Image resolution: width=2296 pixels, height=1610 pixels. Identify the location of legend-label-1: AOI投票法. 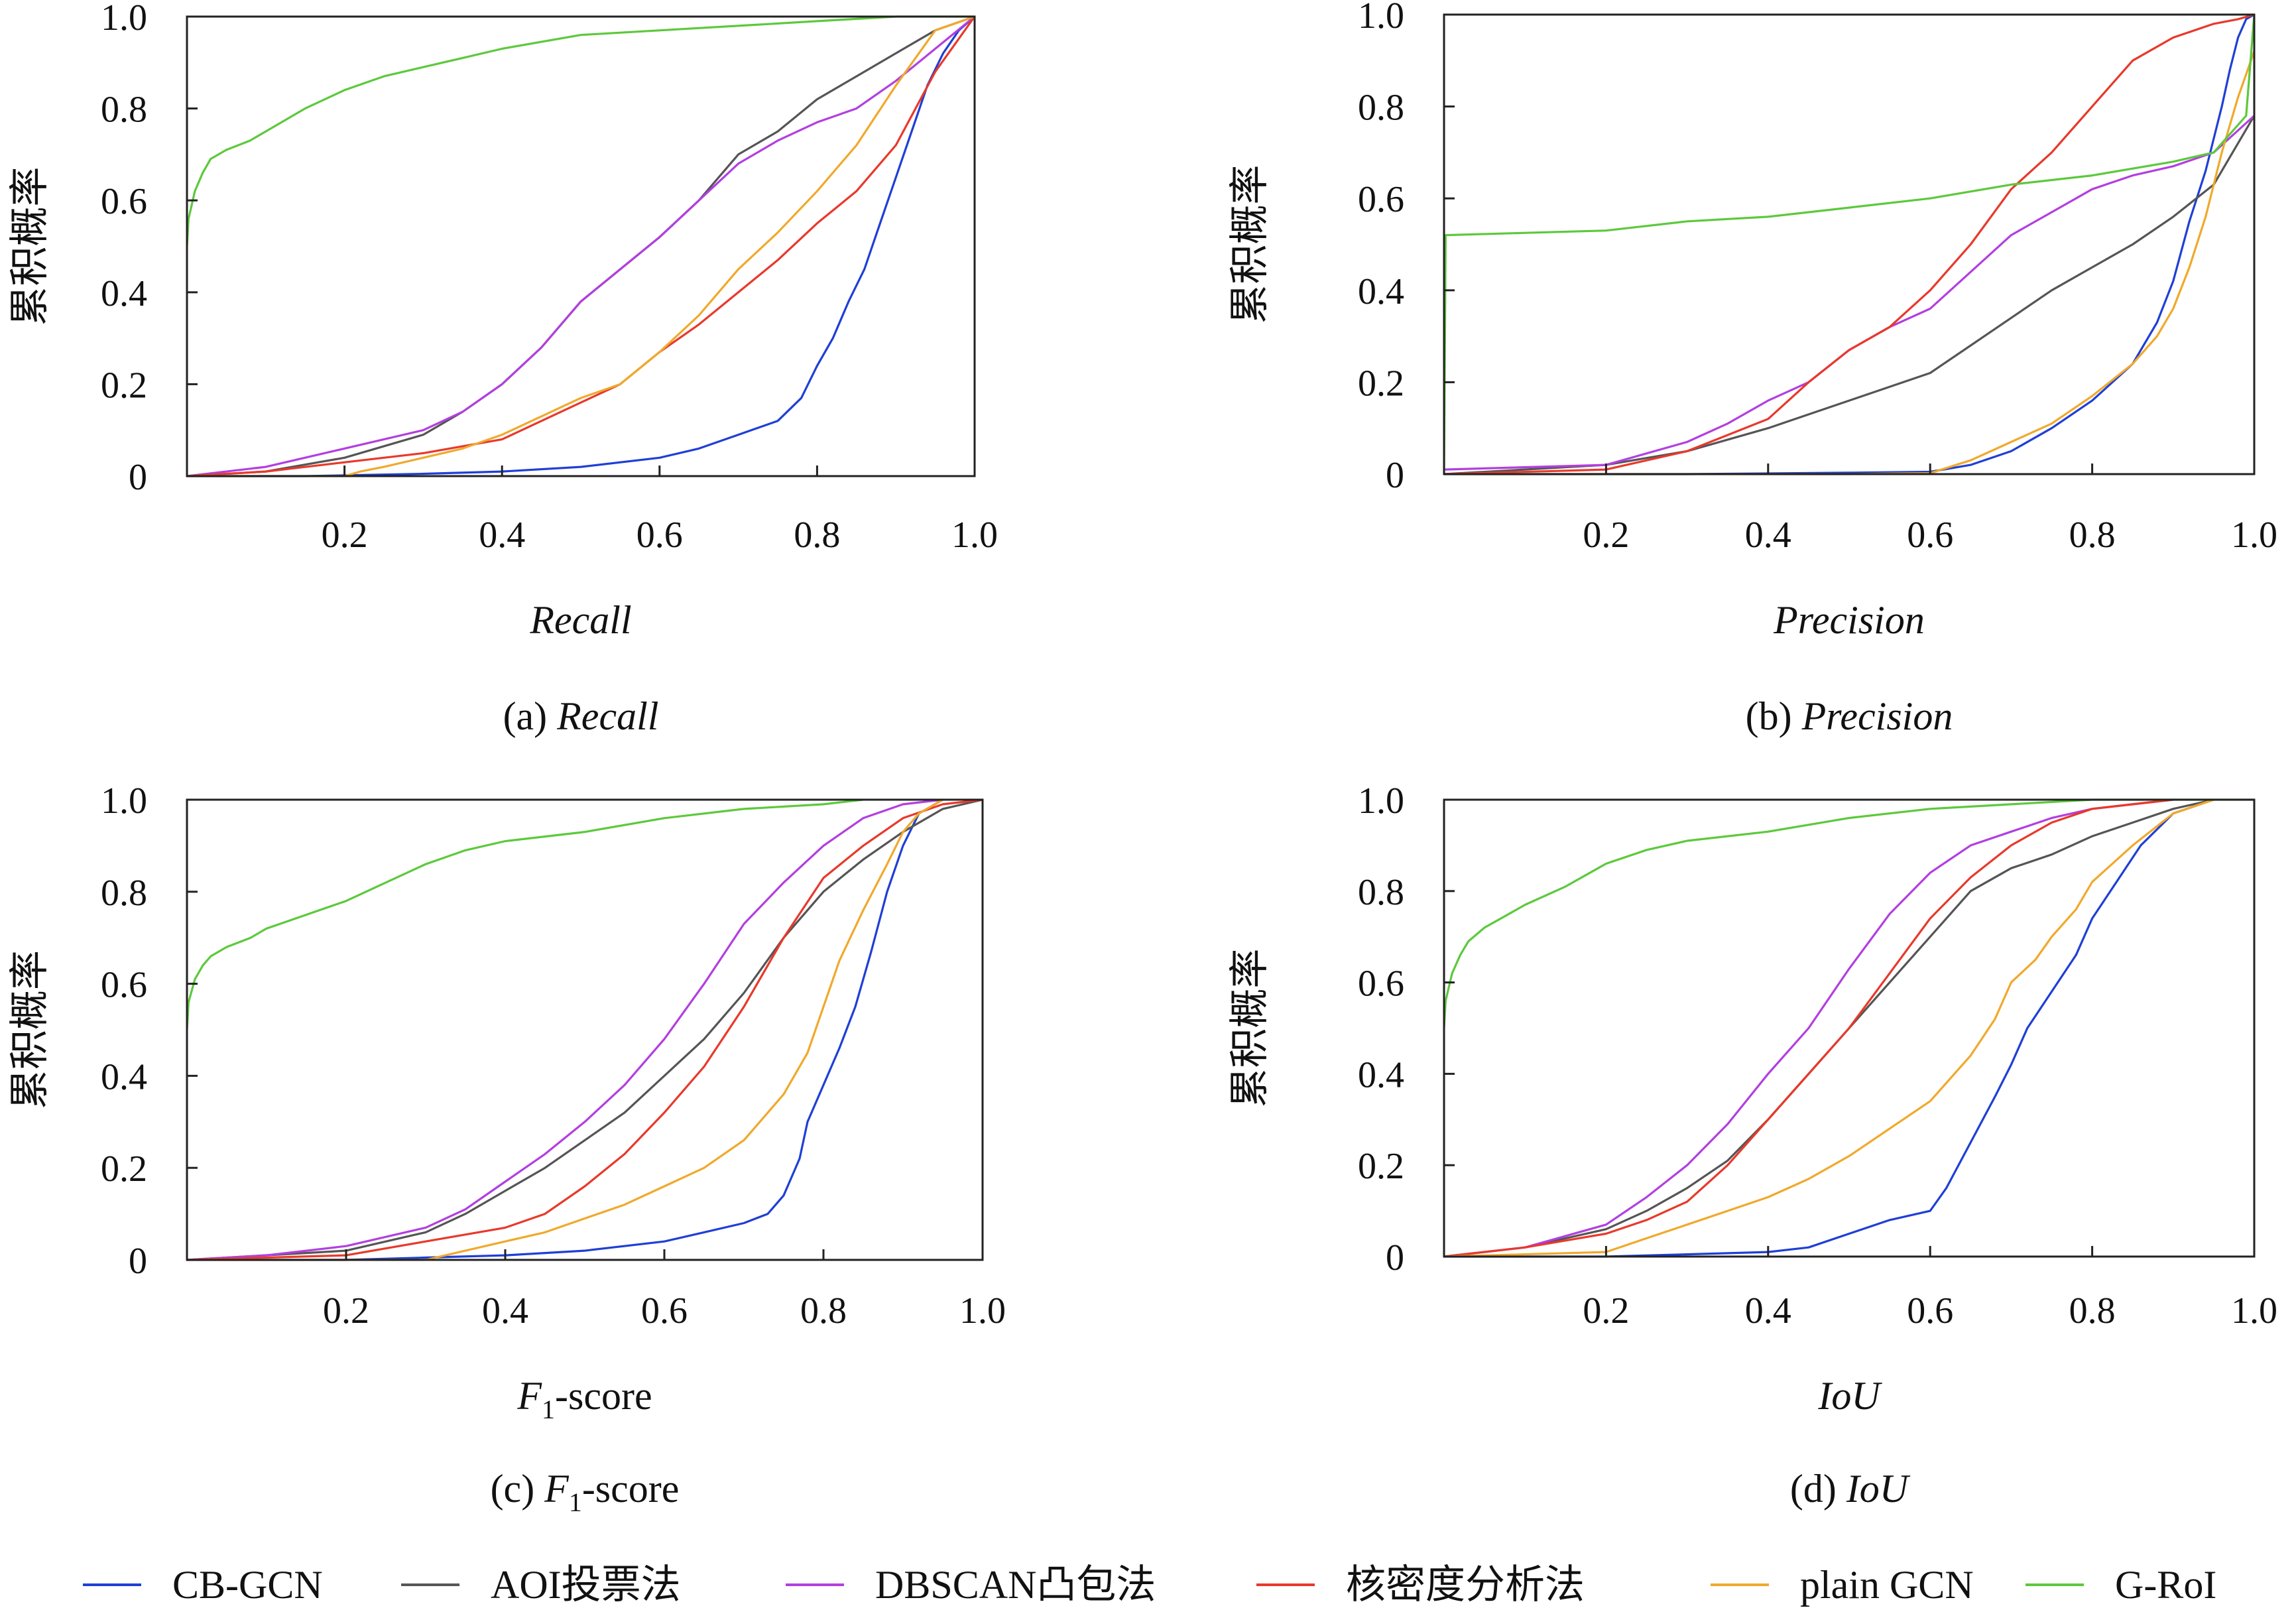
(586, 1585).